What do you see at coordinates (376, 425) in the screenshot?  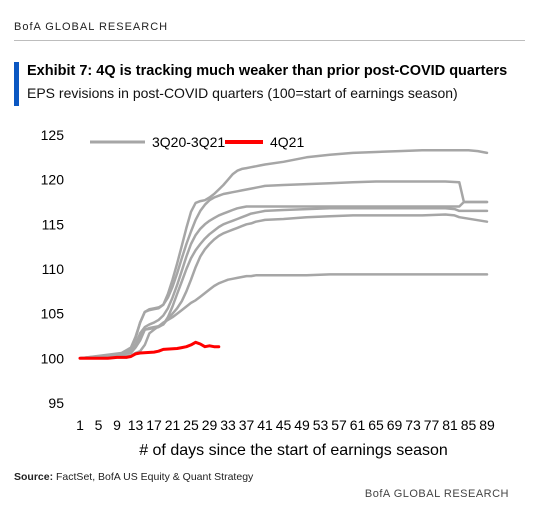 I see `x-tick-label: 65` at bounding box center [376, 425].